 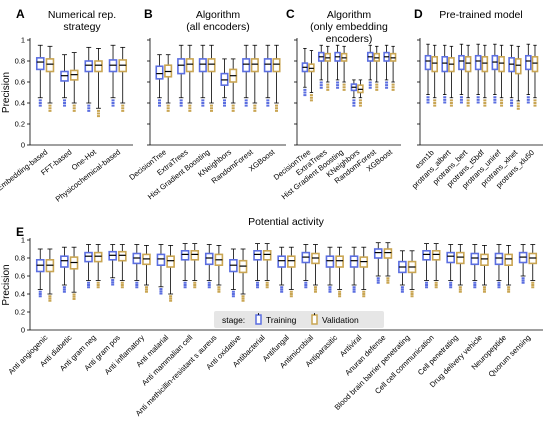 I want to click on panel-a-y-tick-label: 1, so click(x=23, y=40).